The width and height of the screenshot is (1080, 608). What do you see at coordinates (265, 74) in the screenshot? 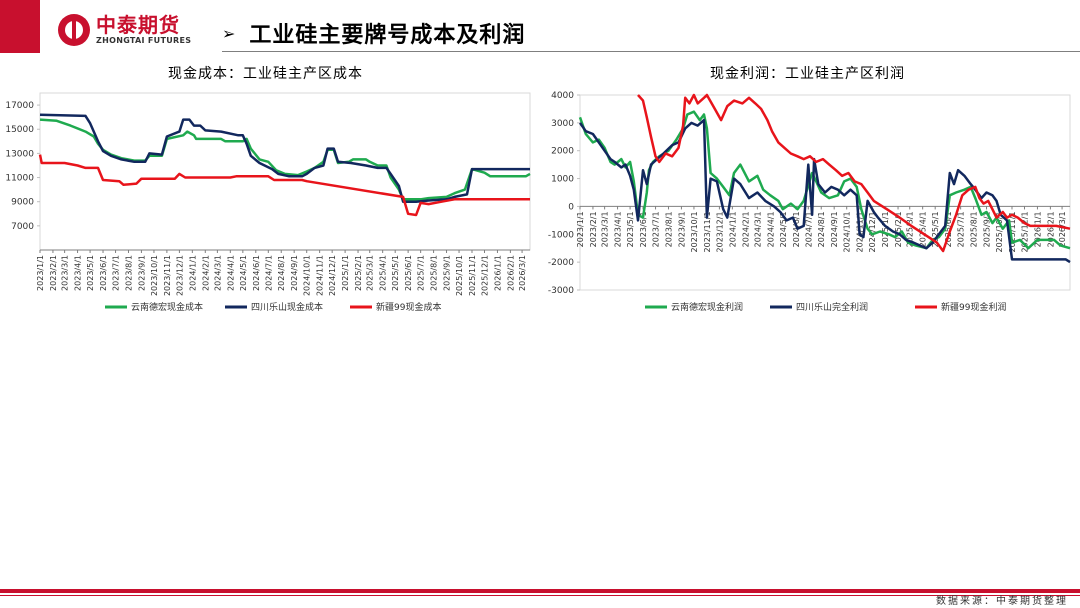
I see `chart-title-cost: 现金成本：工业硅主产区成本` at bounding box center [265, 74].